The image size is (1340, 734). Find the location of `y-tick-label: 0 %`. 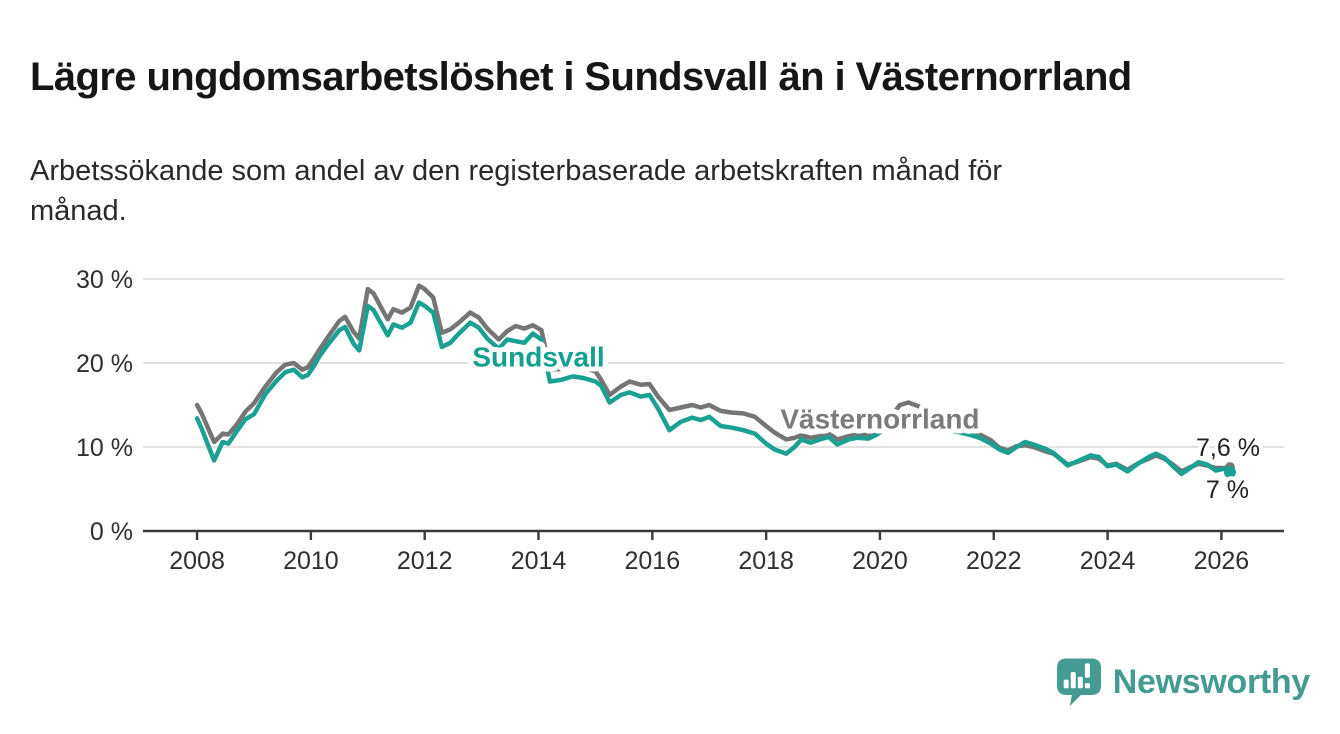

y-tick-label: 0 % is located at coordinates (111, 532).